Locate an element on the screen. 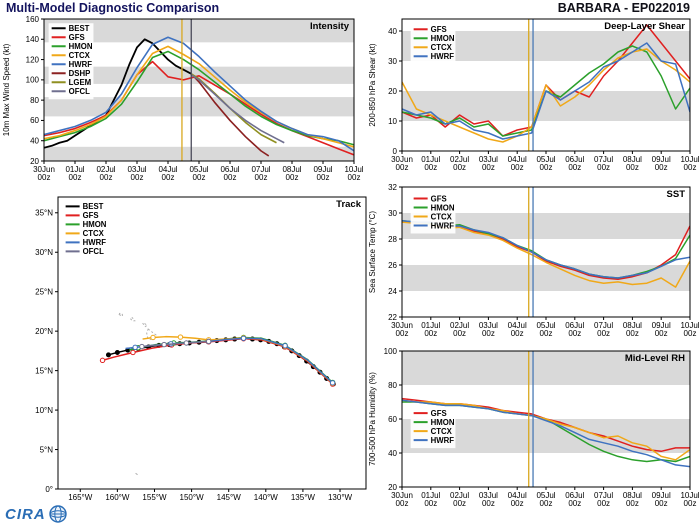  storm-id-title: BARBARA - EP022019 is located at coordinates (623, 8).